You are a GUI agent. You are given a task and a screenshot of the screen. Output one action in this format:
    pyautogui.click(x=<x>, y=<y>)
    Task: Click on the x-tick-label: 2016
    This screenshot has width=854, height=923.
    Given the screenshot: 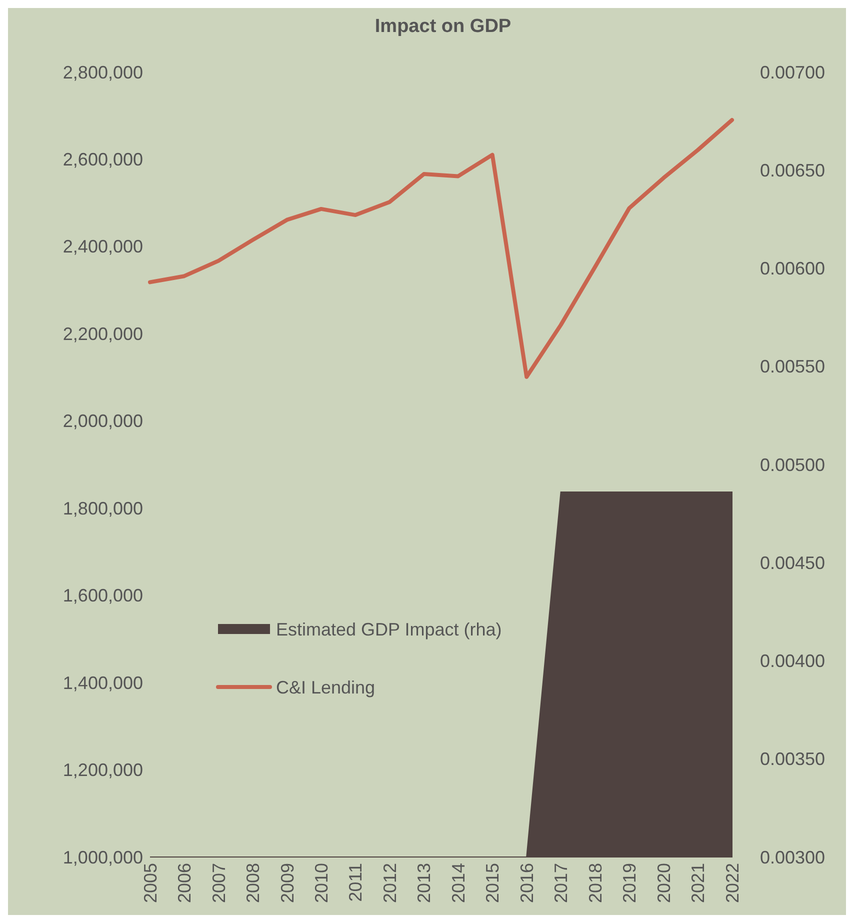 What is the action you would take?
    pyautogui.click(x=526, y=883)
    